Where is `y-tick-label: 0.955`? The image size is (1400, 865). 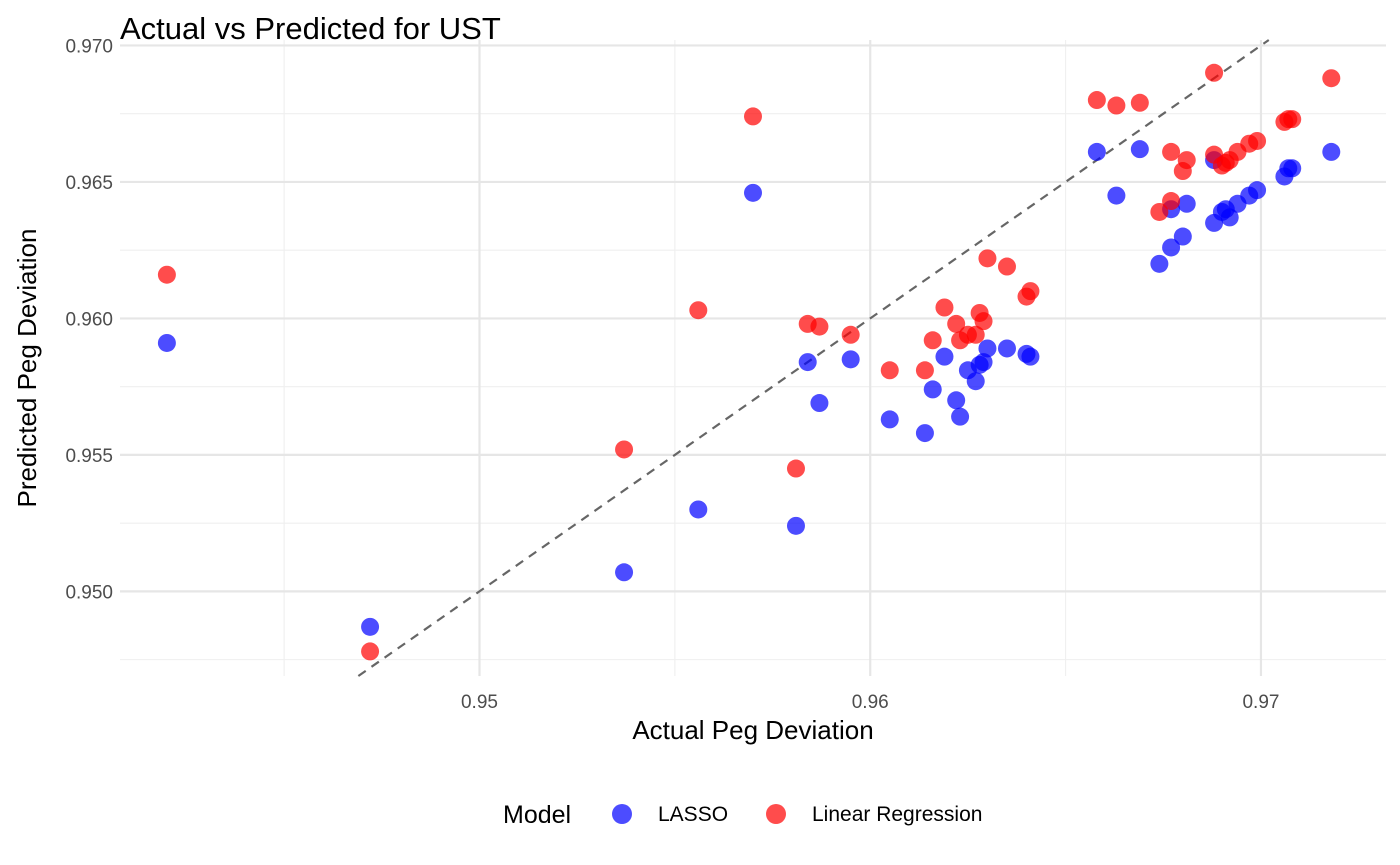 y-tick-label: 0.955 is located at coordinates (89, 456).